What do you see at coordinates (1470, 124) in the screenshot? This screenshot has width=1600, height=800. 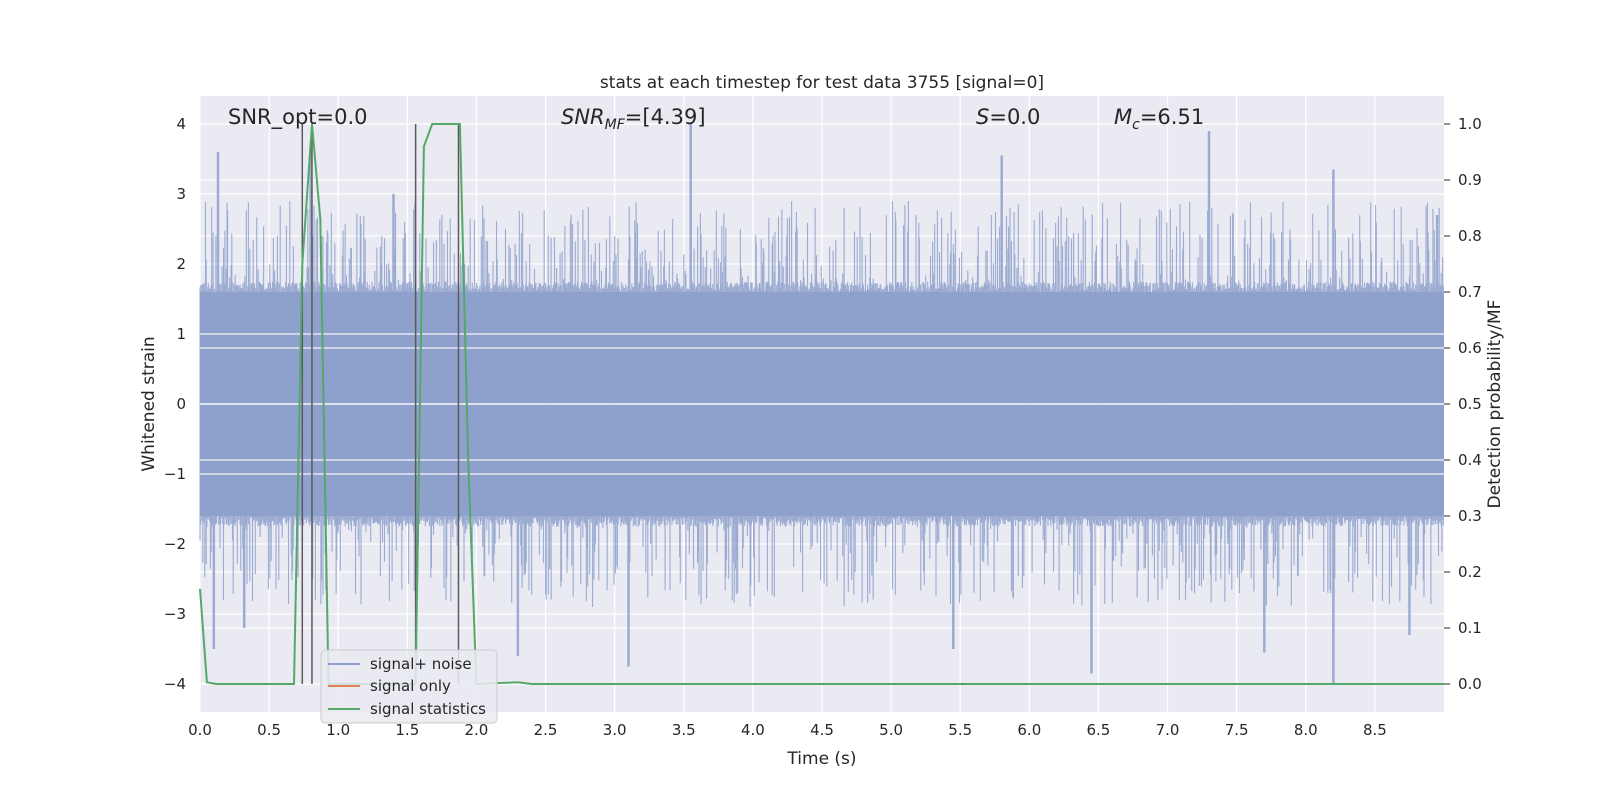 I see `y2-tick-label: 1.0` at bounding box center [1470, 124].